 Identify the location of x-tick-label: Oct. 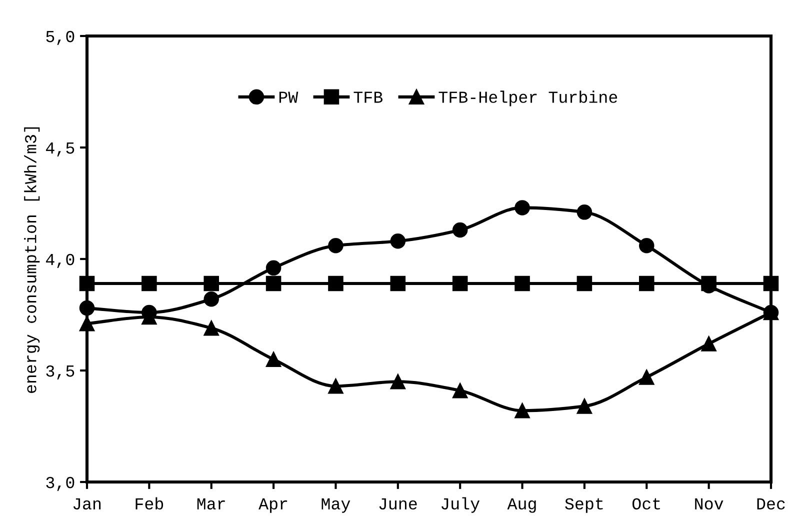
(646, 504).